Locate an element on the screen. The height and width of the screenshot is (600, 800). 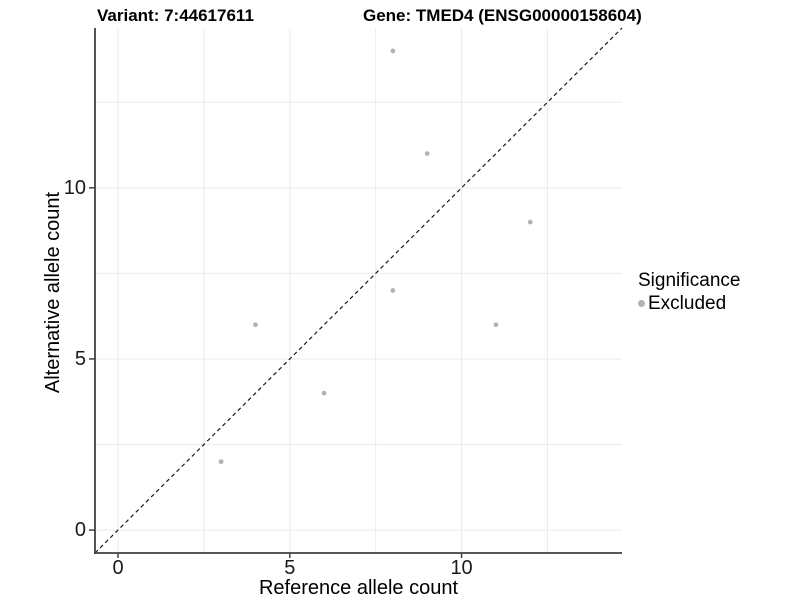
x-tick-label: 5 is located at coordinates (290, 568).